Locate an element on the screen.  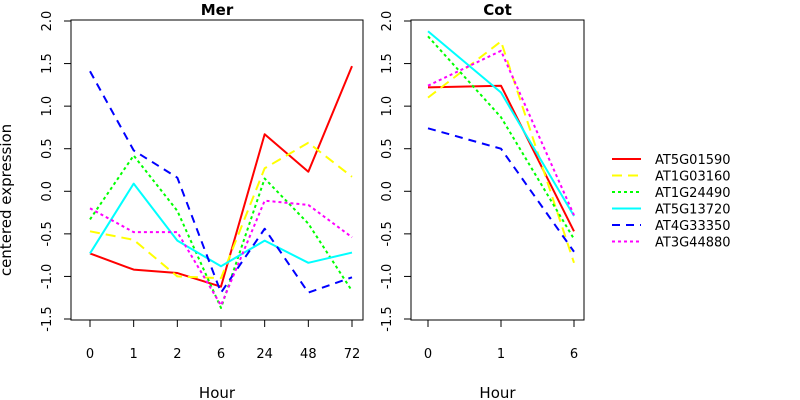
panel-title: Mer is located at coordinates (217, 10).